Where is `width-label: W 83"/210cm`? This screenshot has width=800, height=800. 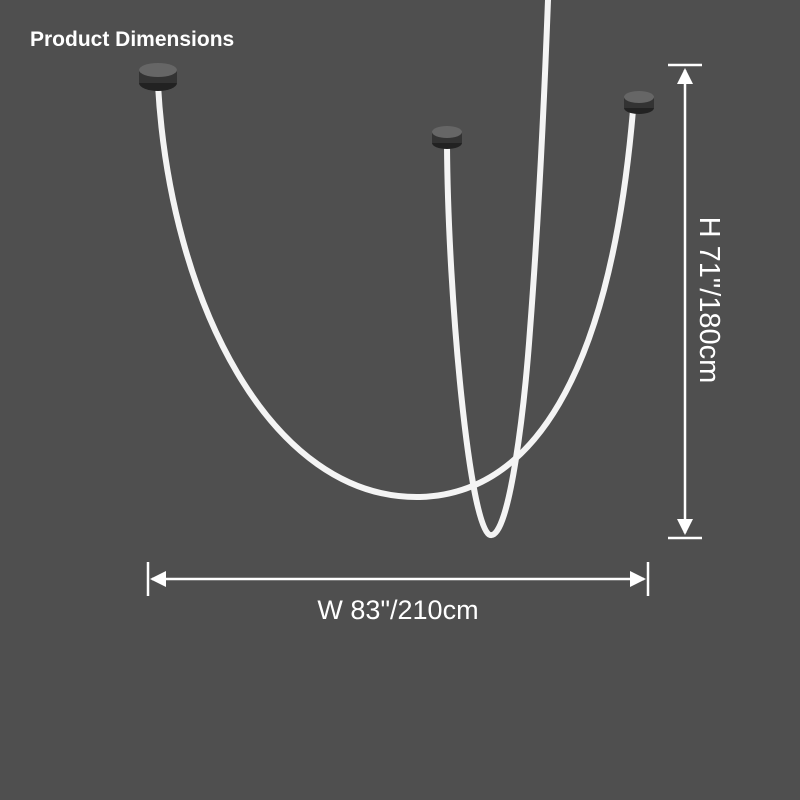
width-label: W 83"/210cm is located at coordinates (397, 610).